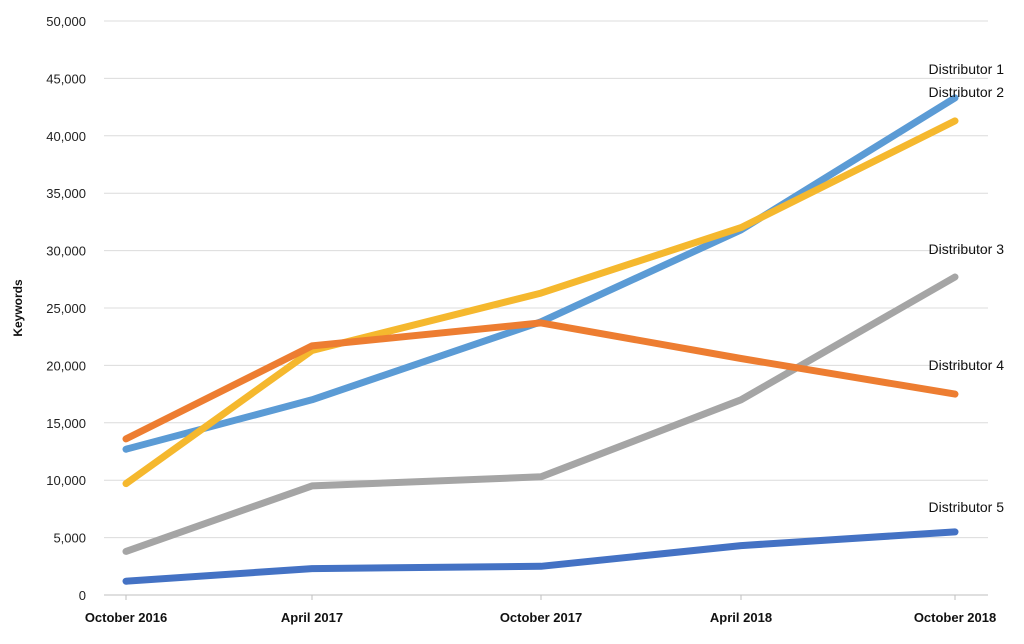 This screenshot has height=644, width=1024. I want to click on series-label-5: Distributor 5, so click(967, 507).